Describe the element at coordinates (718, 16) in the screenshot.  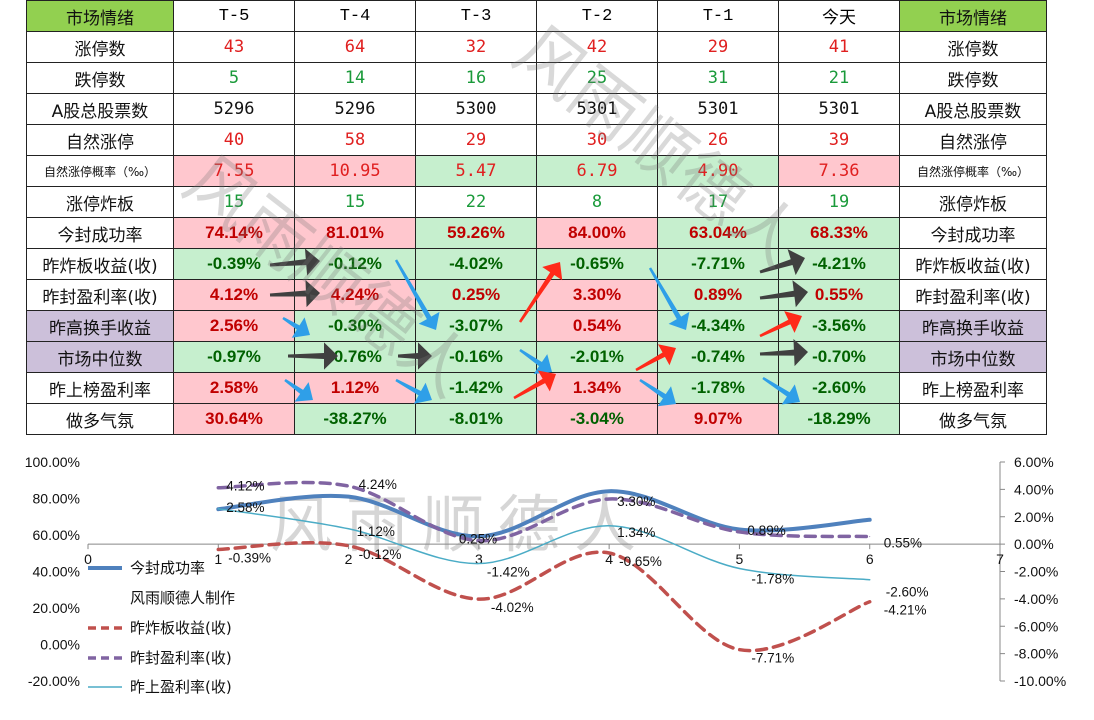
I see `header-day-5: T-1` at that location.